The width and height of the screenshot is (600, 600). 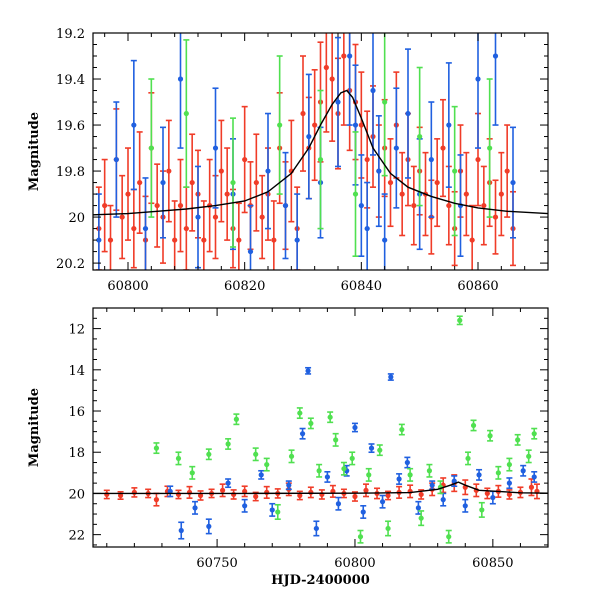 I want to click on y-axis-label: Magnitude, so click(x=34, y=151).